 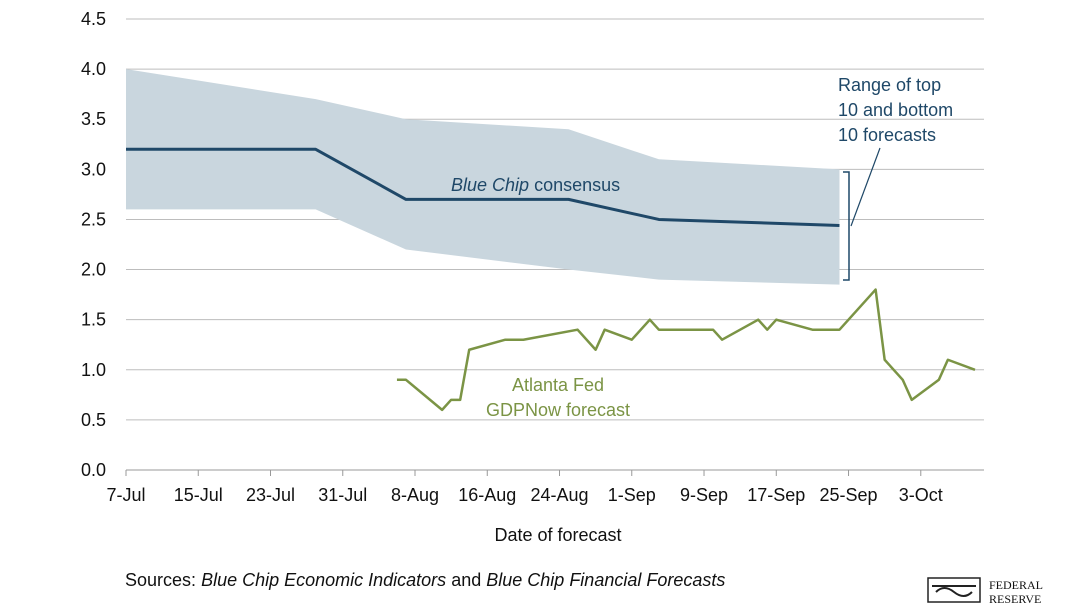 I want to click on range-label: 10 and bottom, so click(x=895, y=110).